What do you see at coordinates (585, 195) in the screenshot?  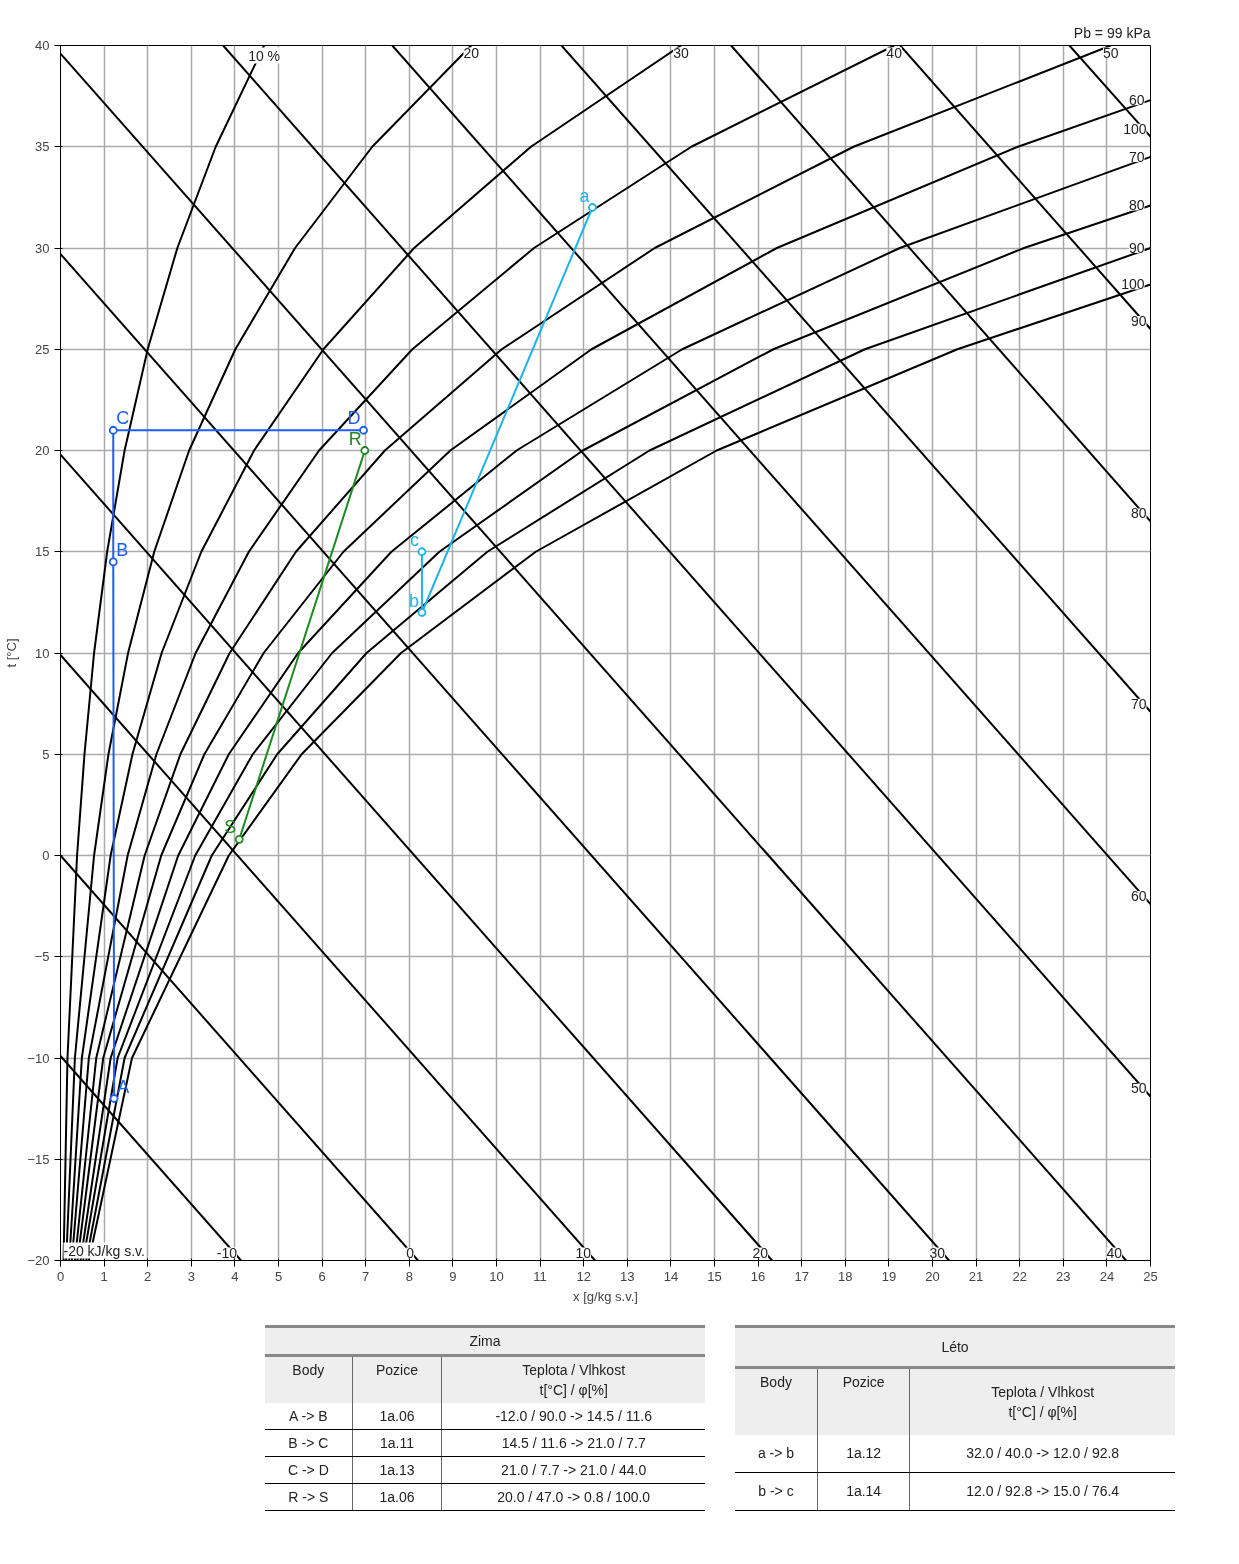 I see `annotation: a` at bounding box center [585, 195].